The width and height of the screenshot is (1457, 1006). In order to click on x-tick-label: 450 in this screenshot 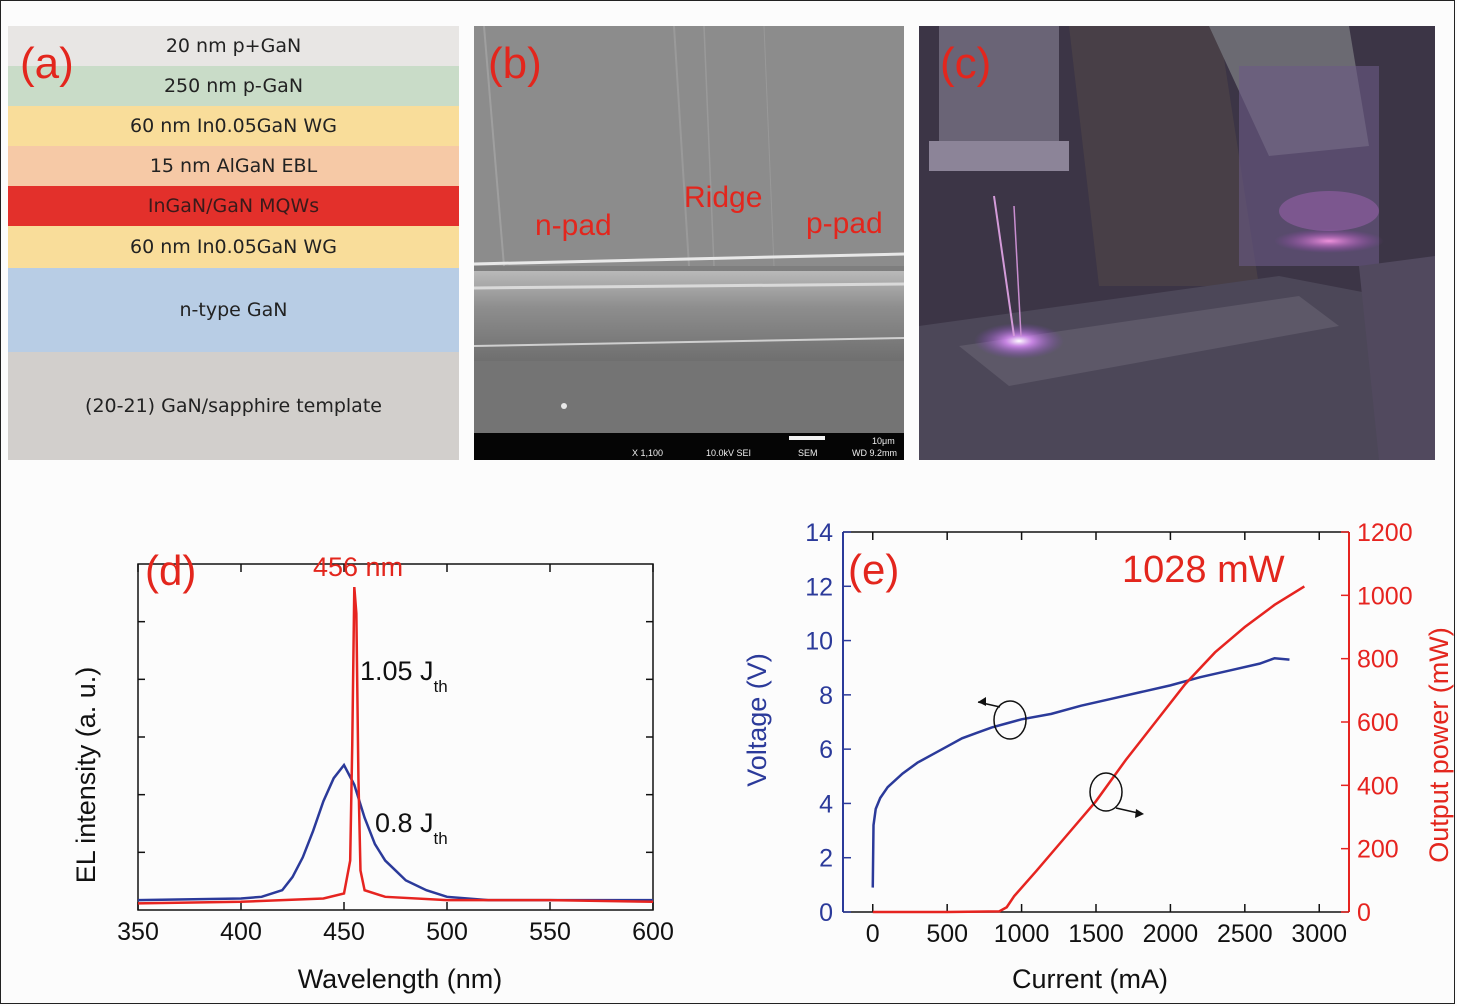, I will do `click(344, 932)`.